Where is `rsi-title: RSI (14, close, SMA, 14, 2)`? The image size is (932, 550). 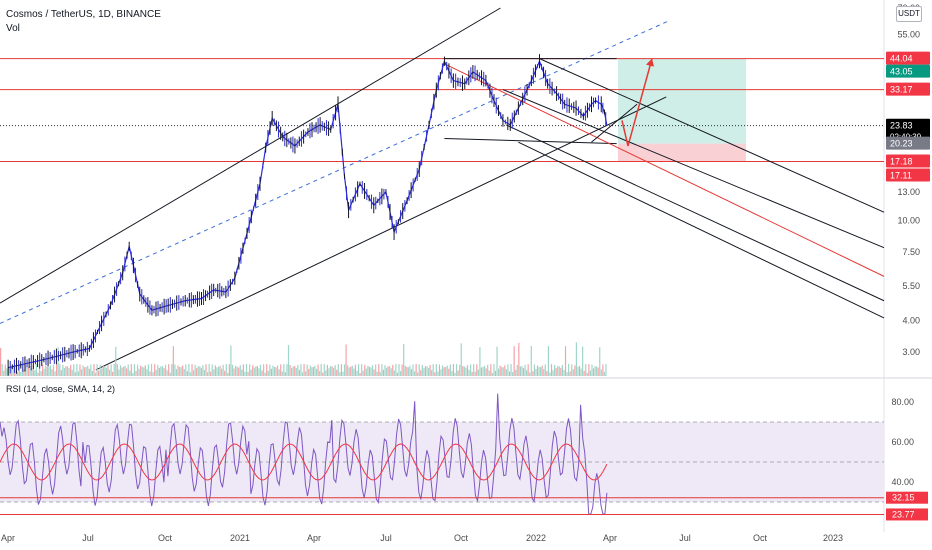
rsi-title: RSI (14, close, SMA, 14, 2) is located at coordinates (61, 389).